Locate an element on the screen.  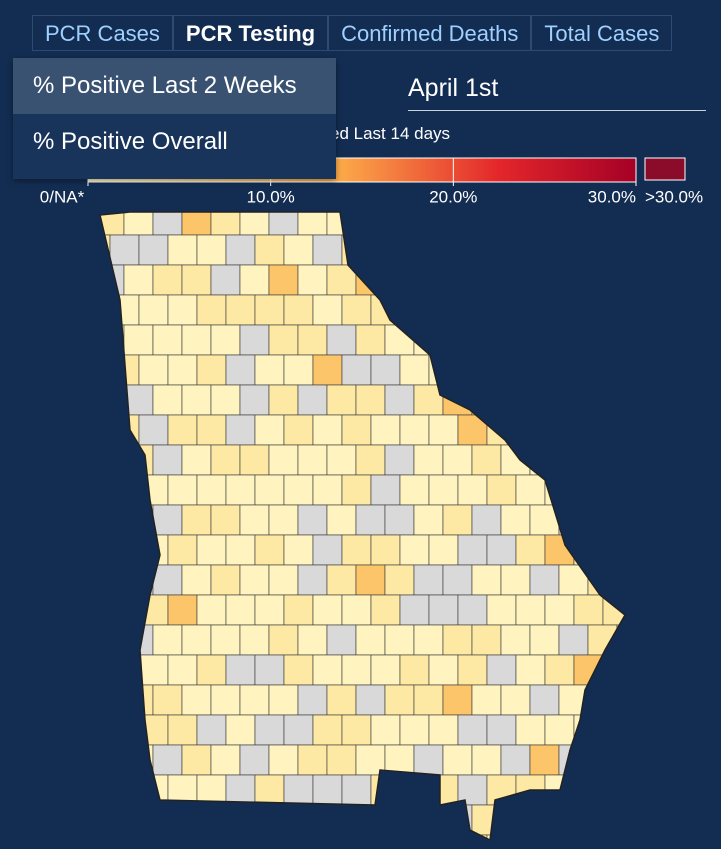
dropdown-option: % Positive Last 2 Weeks is located at coordinates (174, 86).